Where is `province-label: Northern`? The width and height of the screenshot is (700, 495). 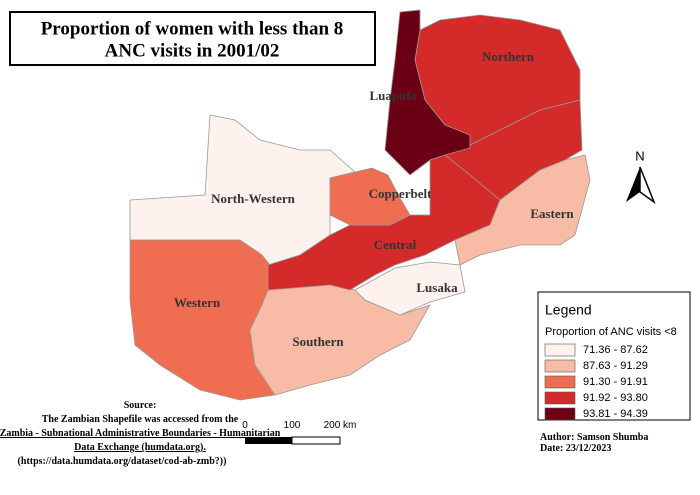 province-label: Northern is located at coordinates (508, 56).